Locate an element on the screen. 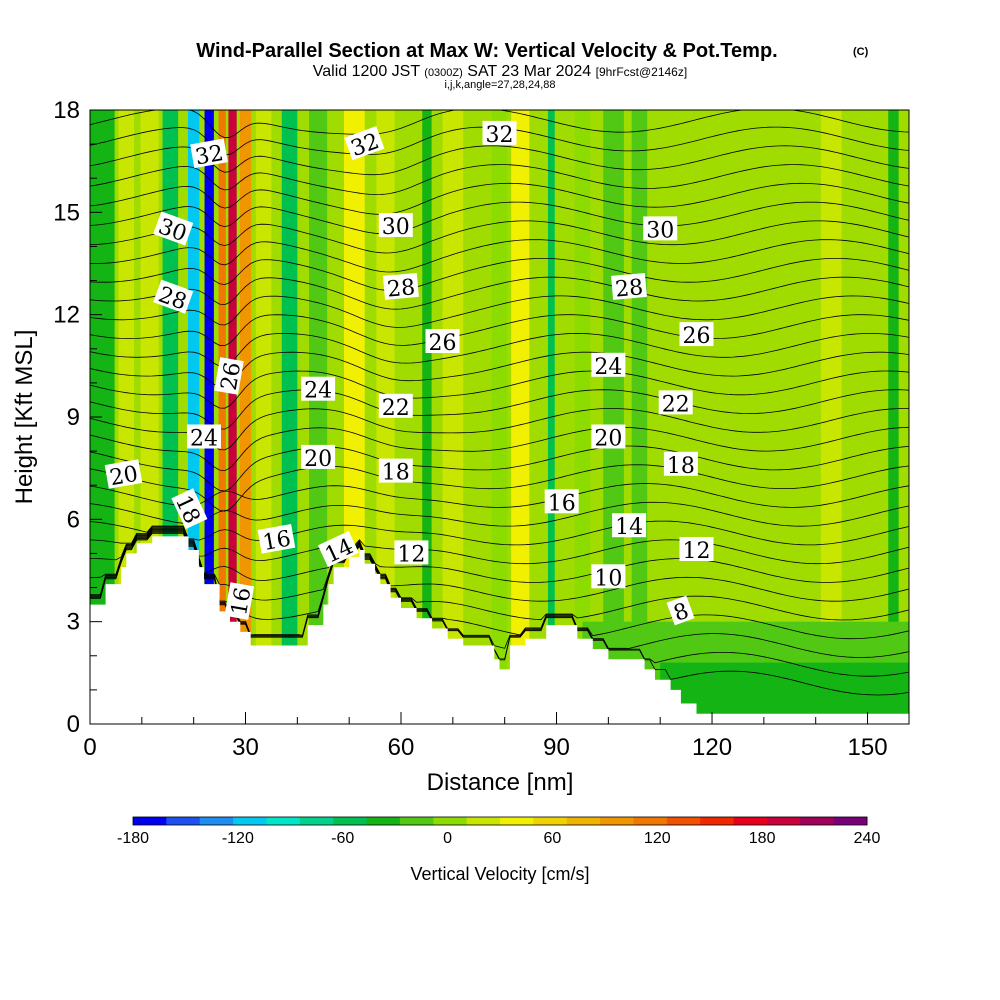 This screenshot has height=1000, width=1000. contour-label: 26 is located at coordinates (230, 376).